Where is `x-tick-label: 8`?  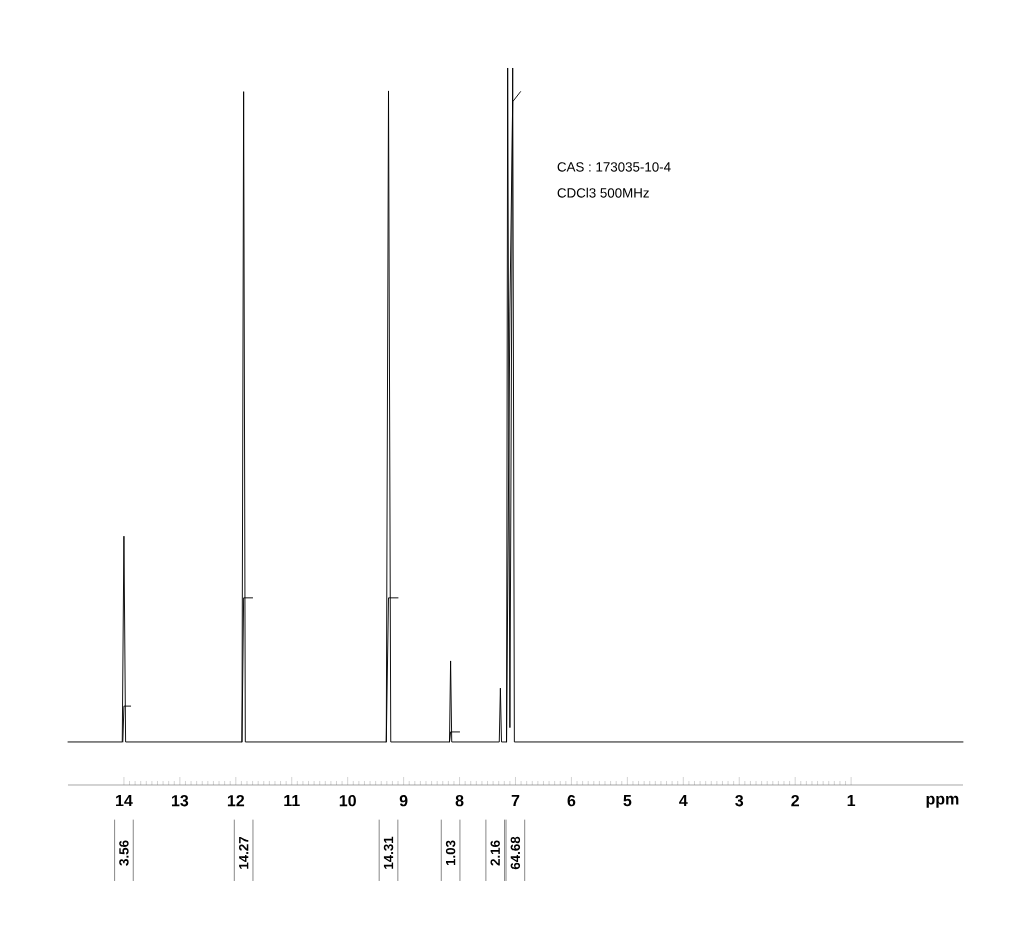 x-tick-label: 8 is located at coordinates (459, 801).